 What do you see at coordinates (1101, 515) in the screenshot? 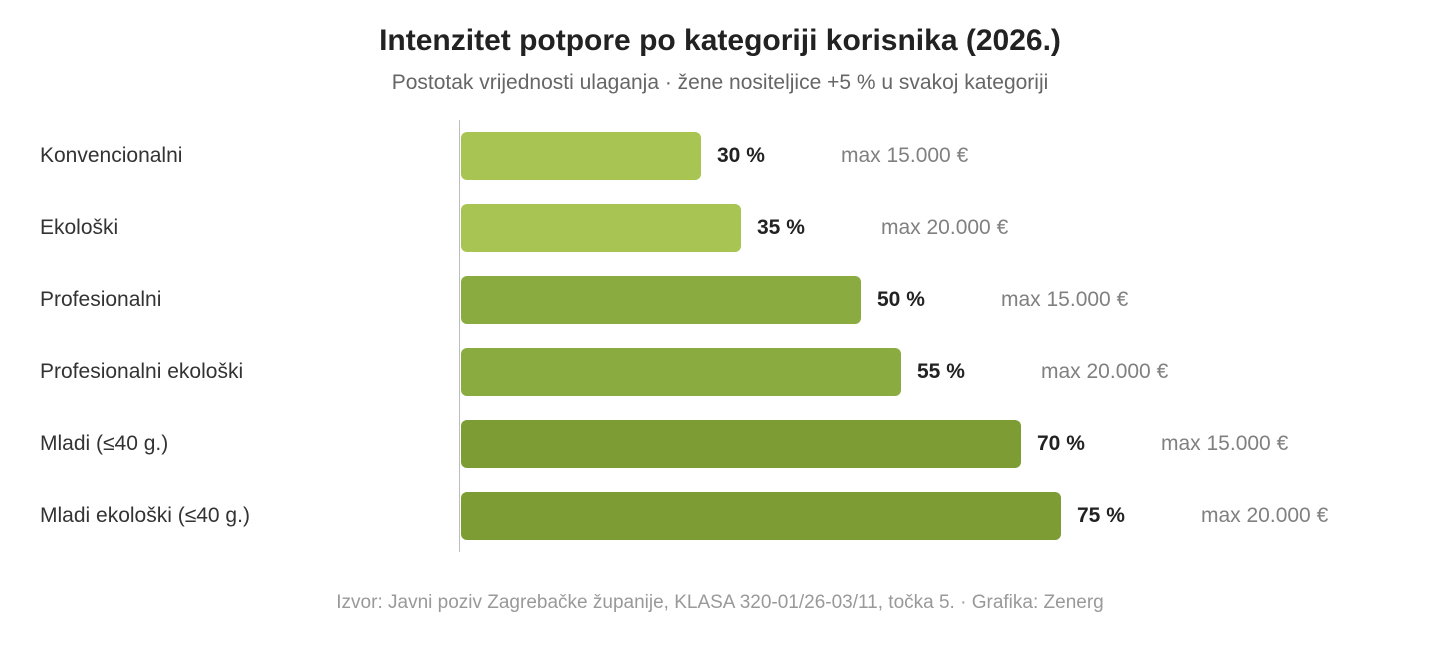
I see `value-label: 75 %` at bounding box center [1101, 515].